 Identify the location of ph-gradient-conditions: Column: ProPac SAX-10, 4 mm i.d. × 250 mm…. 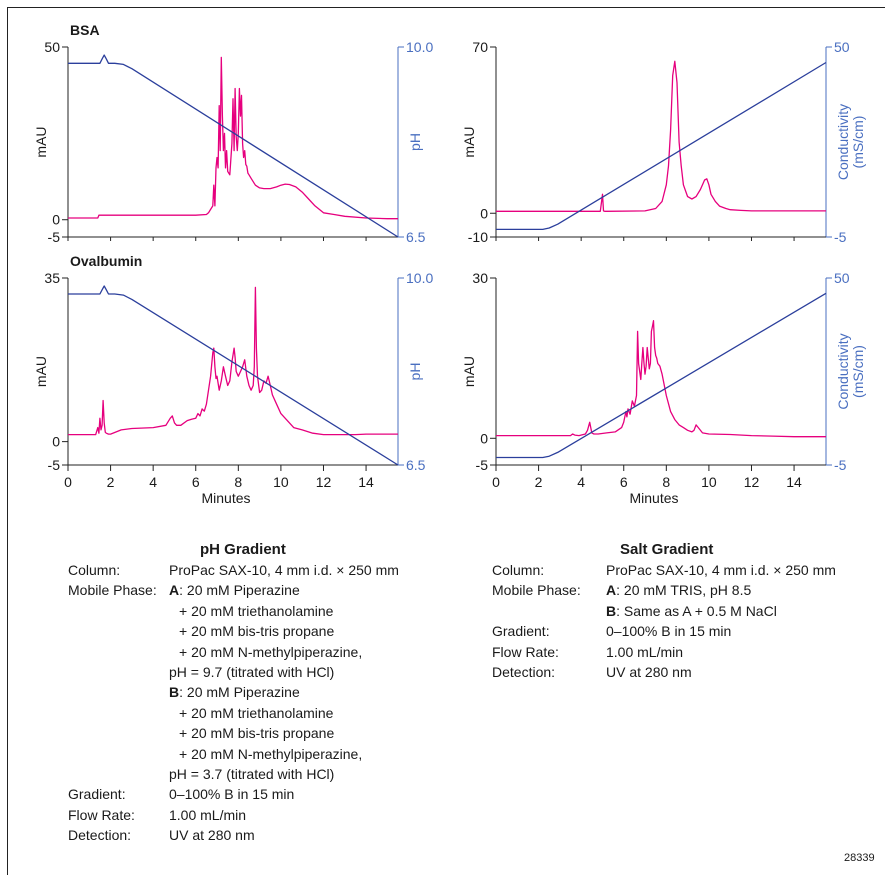
(233, 703).